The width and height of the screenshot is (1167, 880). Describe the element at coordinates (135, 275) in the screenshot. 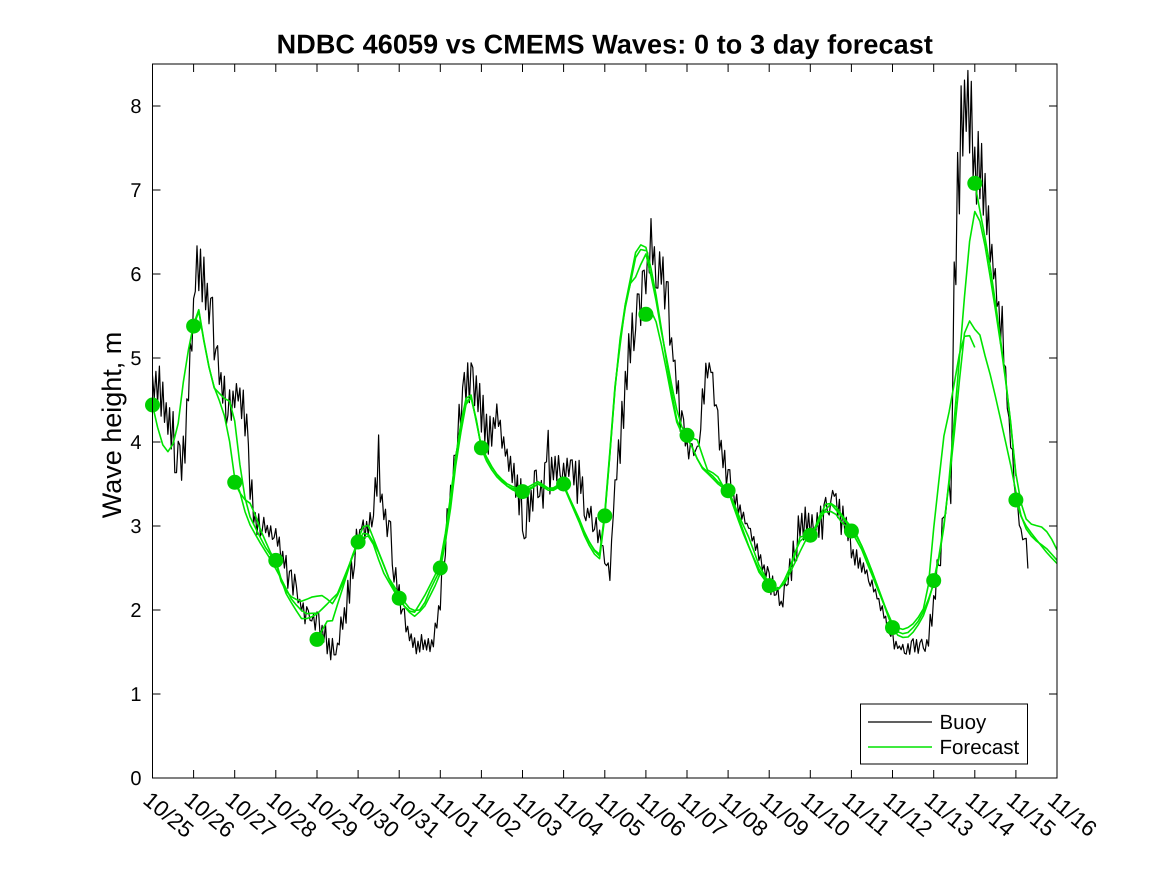

I see `svg-text: 6` at that location.